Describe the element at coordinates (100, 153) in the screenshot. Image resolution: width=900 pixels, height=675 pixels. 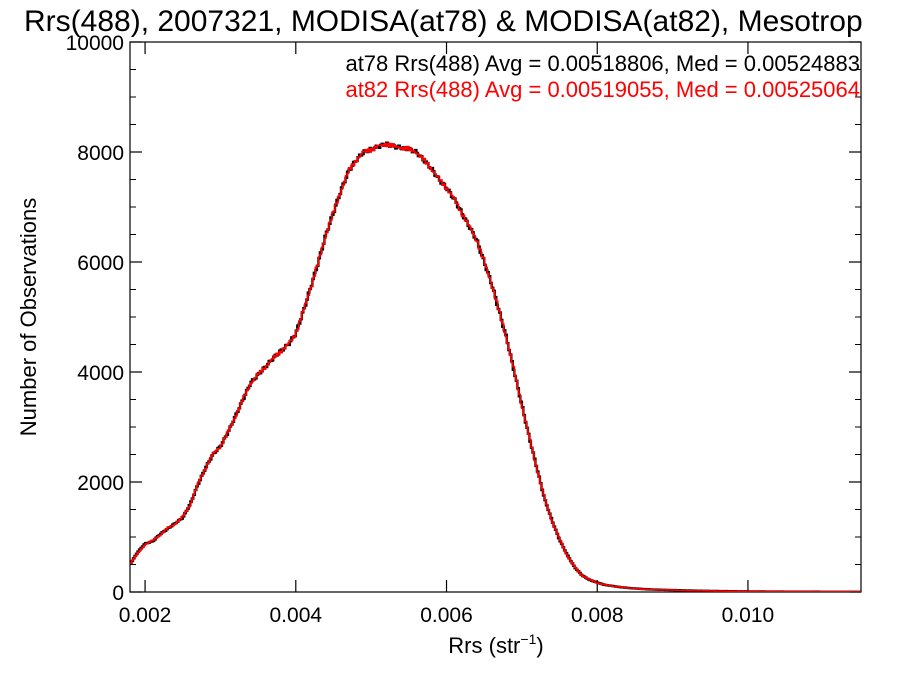
I see `y-tick-label: 8000` at that location.